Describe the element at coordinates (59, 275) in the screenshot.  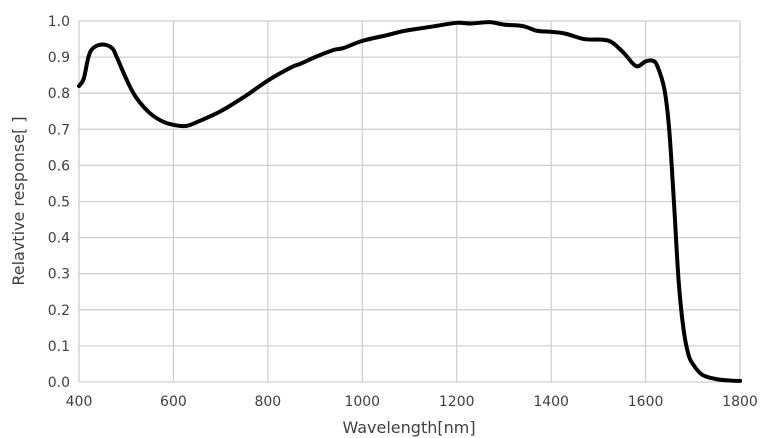
I see `y-tick-label: 0.3` at that location.